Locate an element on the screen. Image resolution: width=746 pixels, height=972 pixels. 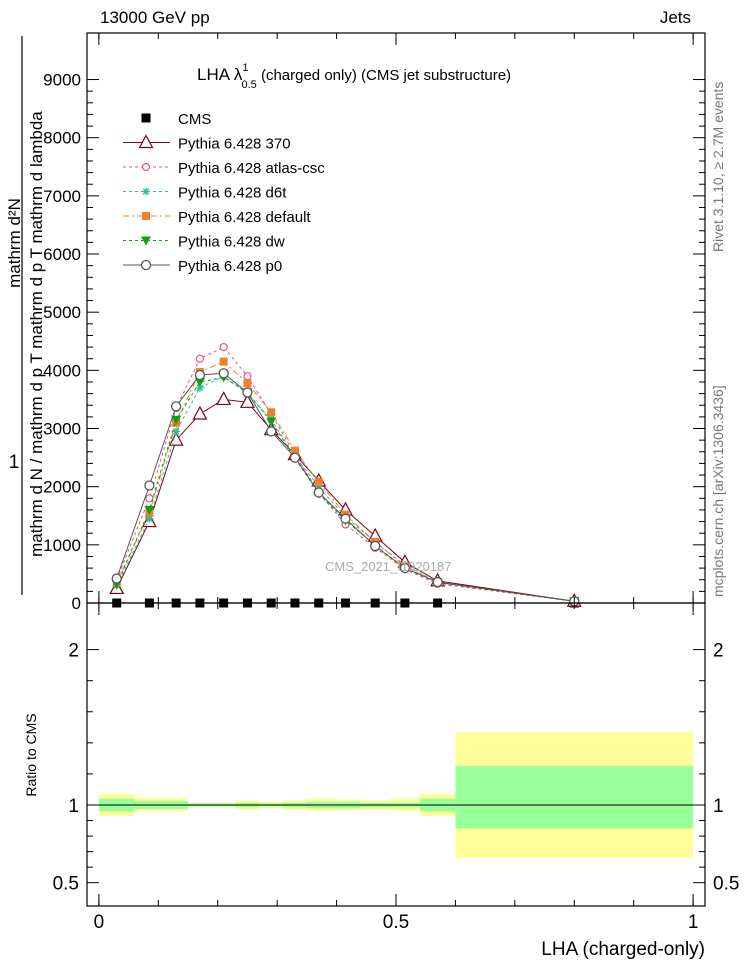
ratio-ytick-label-right: 2 is located at coordinates (718, 651).